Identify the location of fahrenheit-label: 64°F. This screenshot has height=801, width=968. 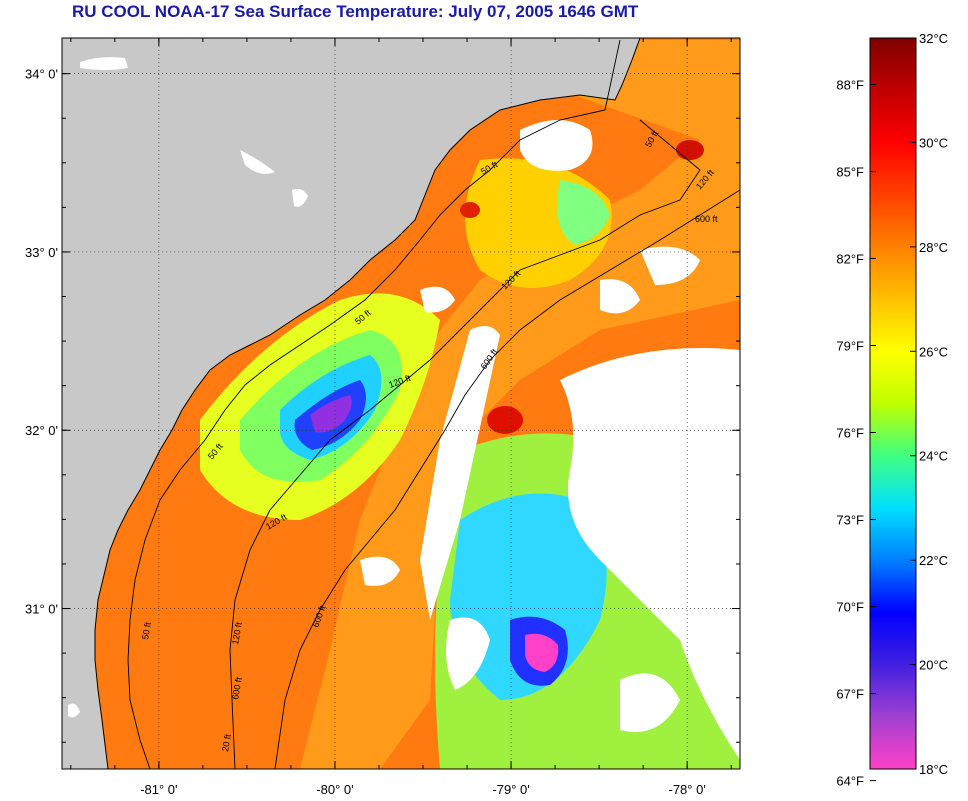
(850, 781).